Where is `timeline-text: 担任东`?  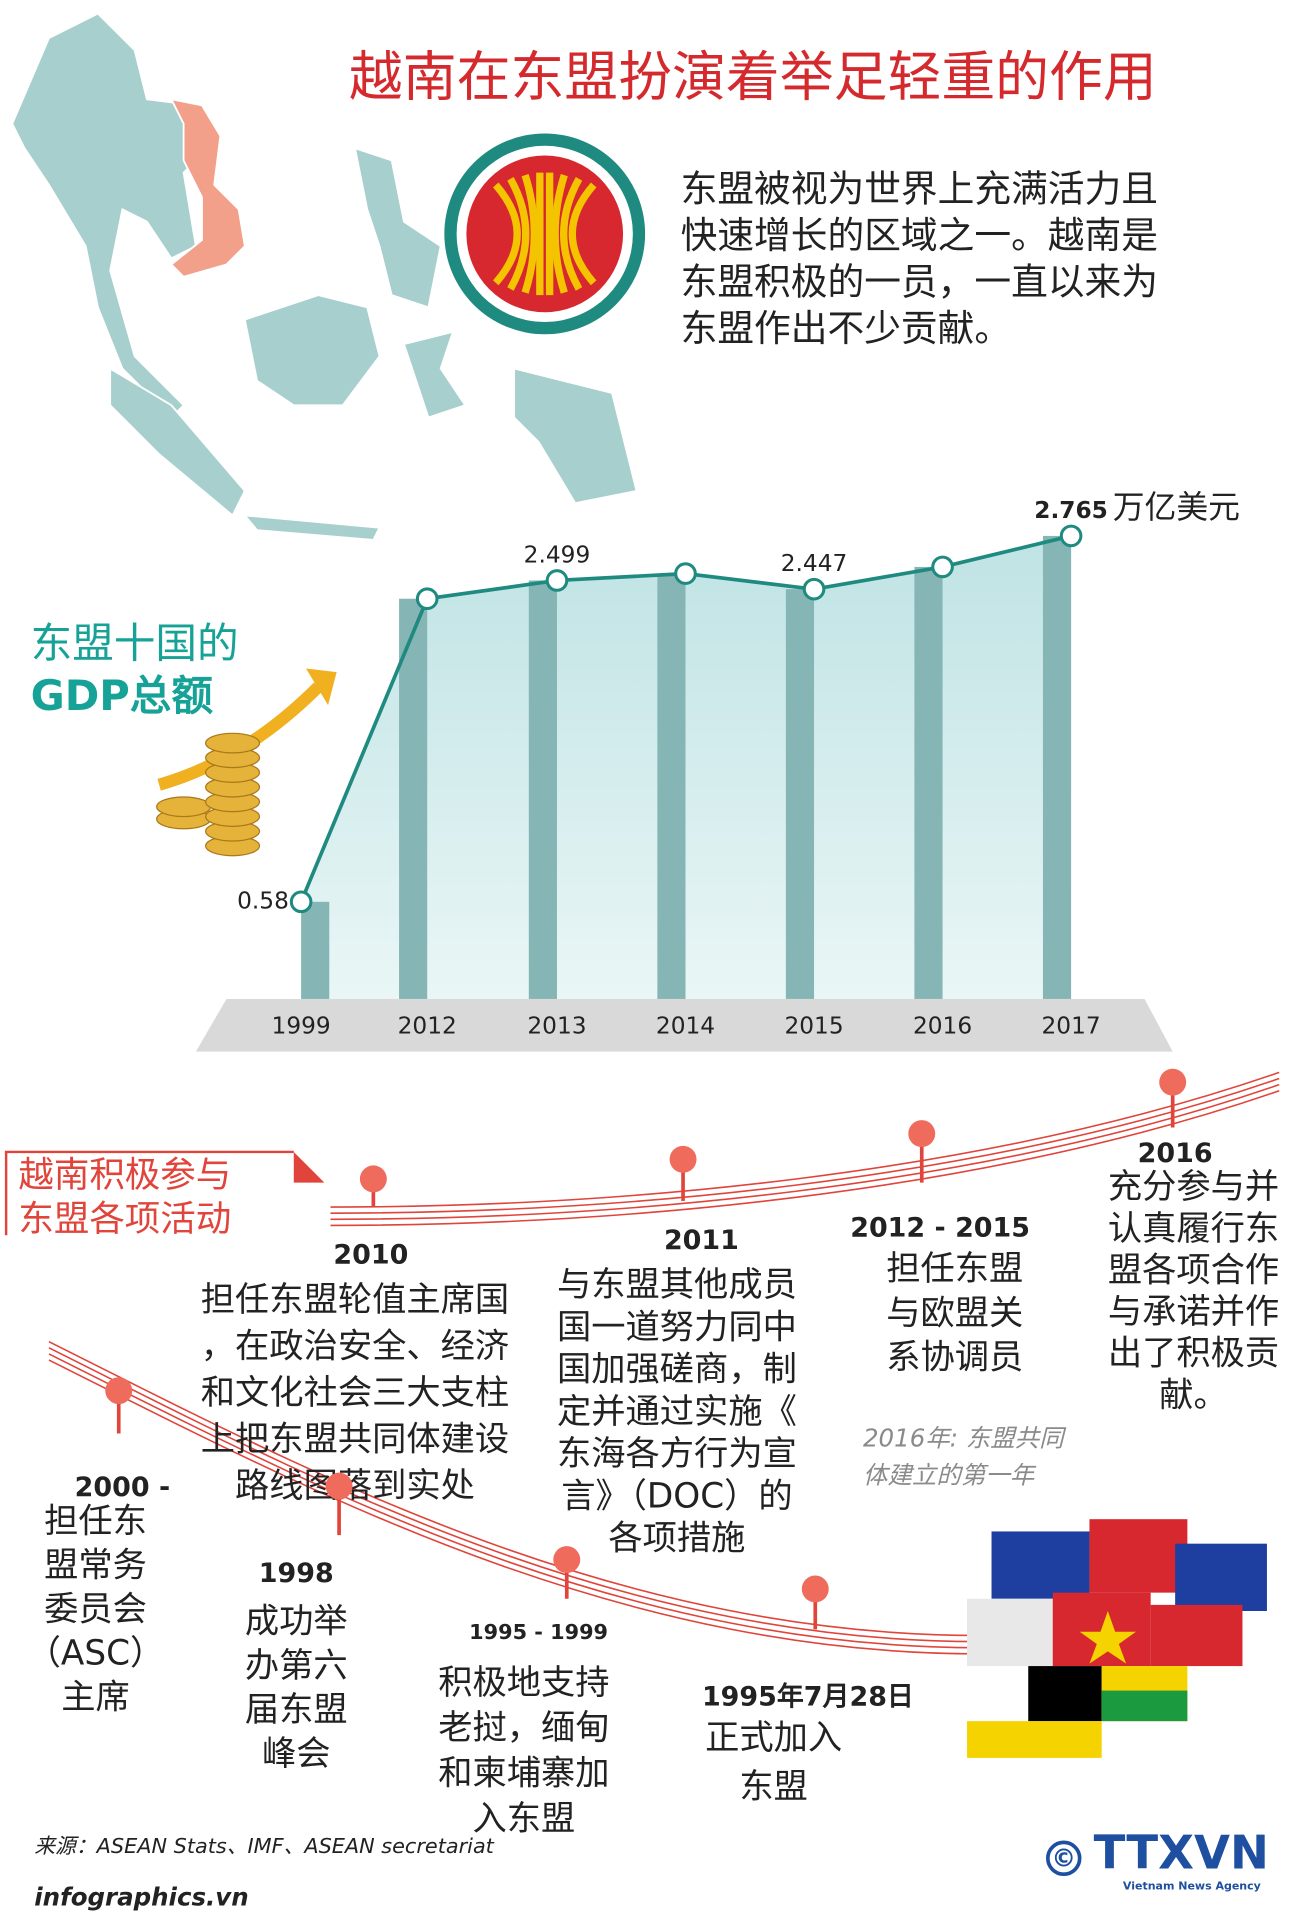
timeline-text: 担任东 is located at coordinates (95, 1521).